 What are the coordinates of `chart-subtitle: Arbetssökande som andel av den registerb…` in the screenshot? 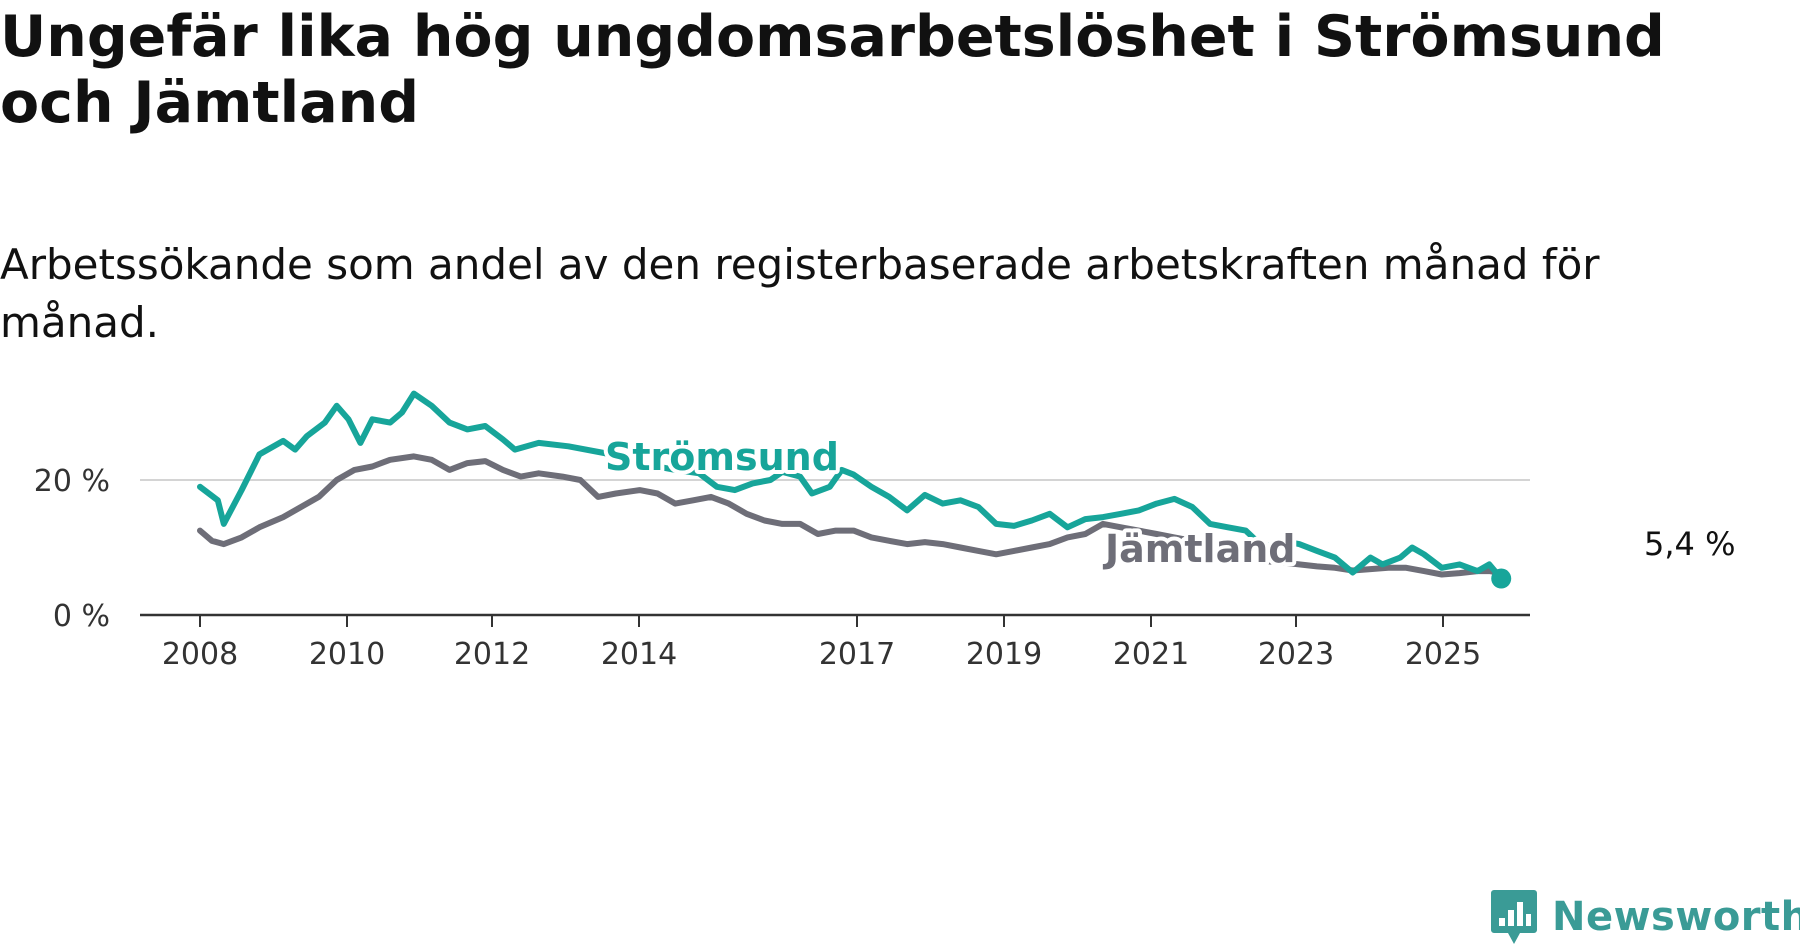 It's located at (800, 293).